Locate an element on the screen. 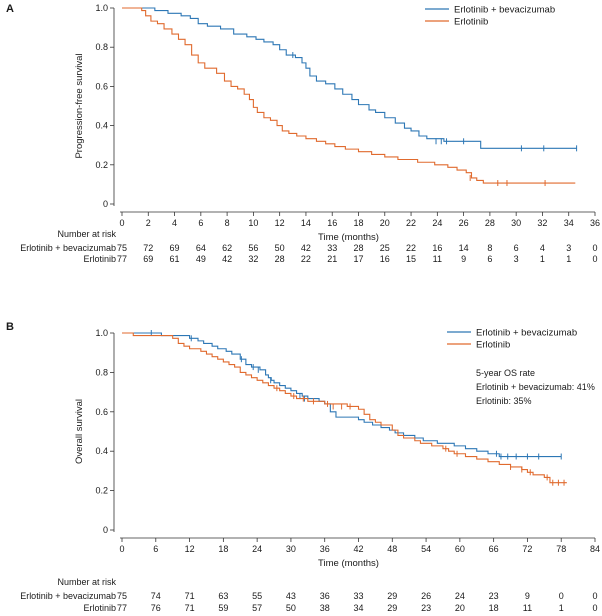 The width and height of the screenshot is (602, 616). x-tick-label: 78 is located at coordinates (561, 549).